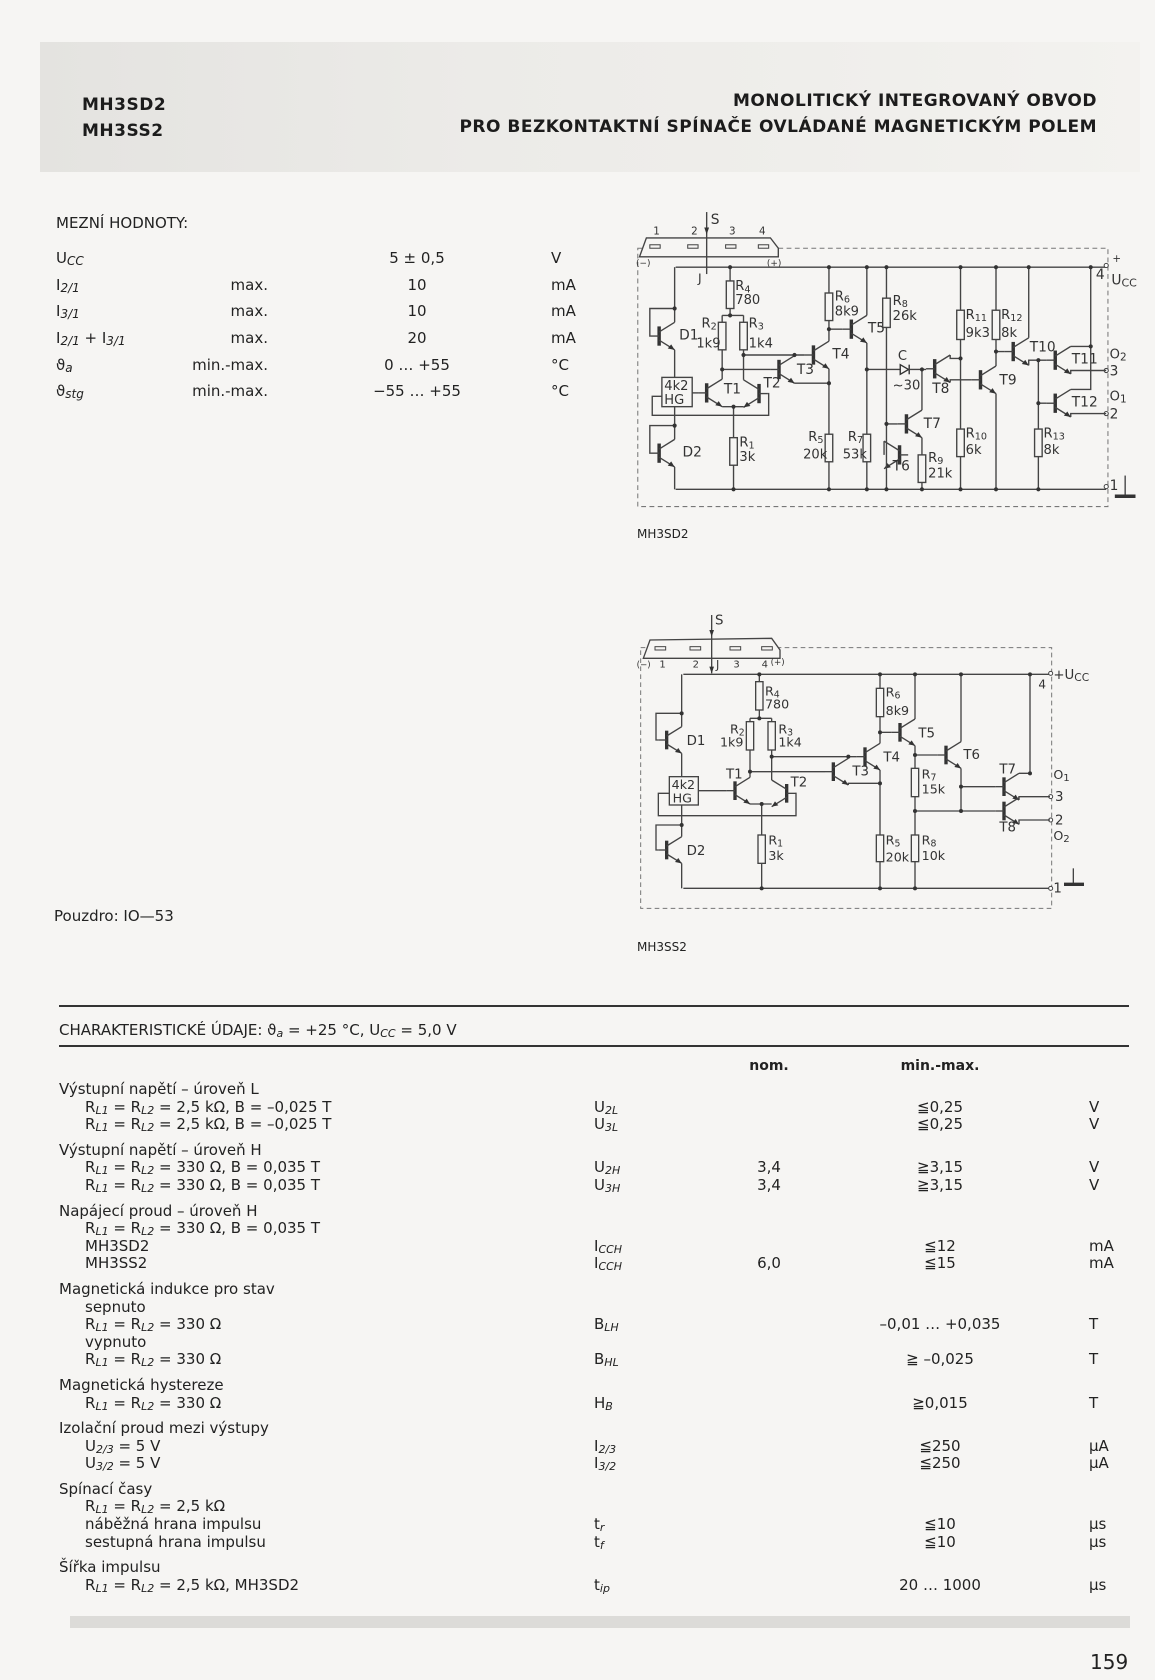  I want to click on symbol: U2H, so click(607, 1168).